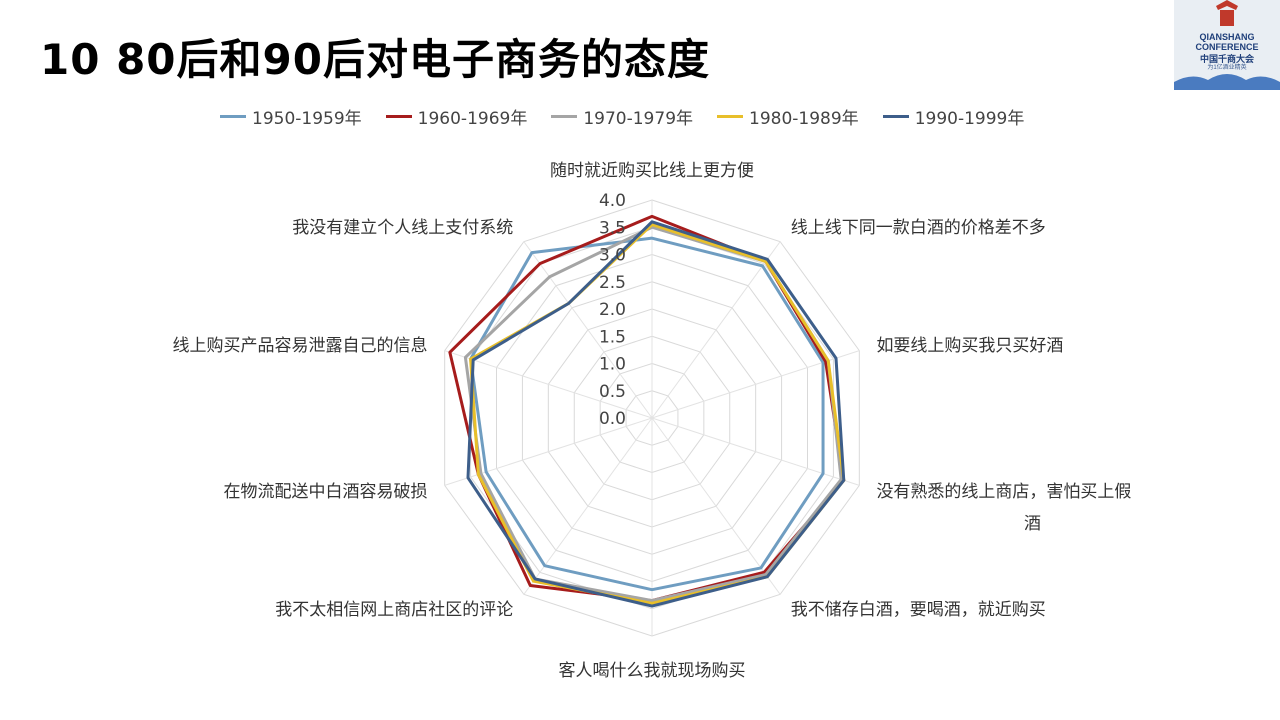  I want to click on axis-label-line: 我不太相信网上商店社区的评论, so click(394, 610).